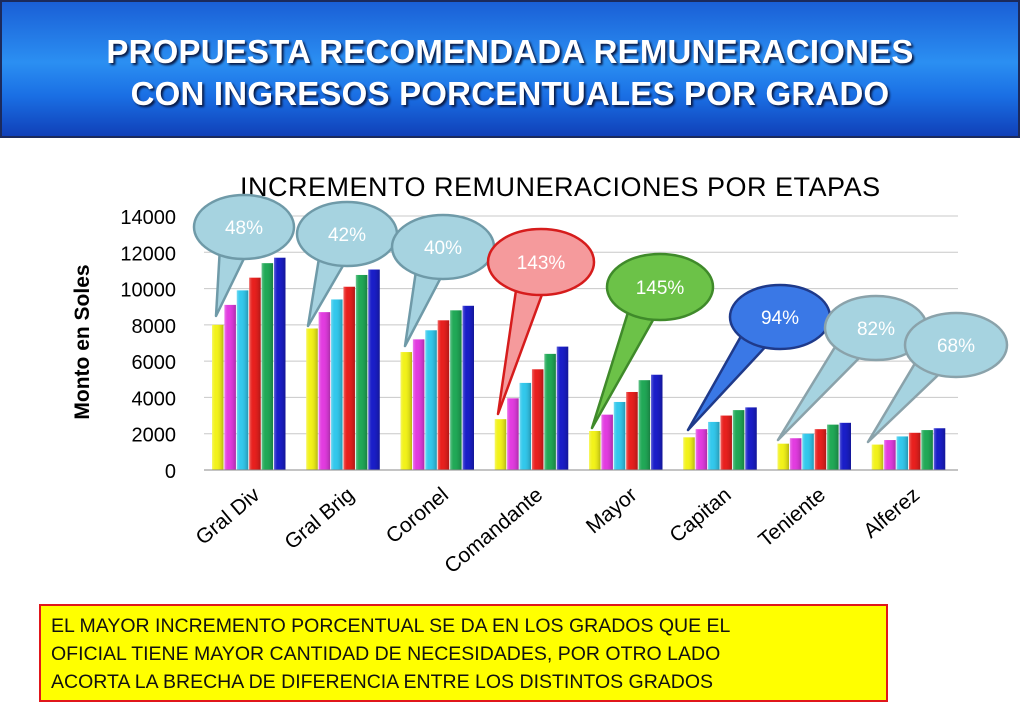  I want to click on callout-label: 68%, so click(956, 346).